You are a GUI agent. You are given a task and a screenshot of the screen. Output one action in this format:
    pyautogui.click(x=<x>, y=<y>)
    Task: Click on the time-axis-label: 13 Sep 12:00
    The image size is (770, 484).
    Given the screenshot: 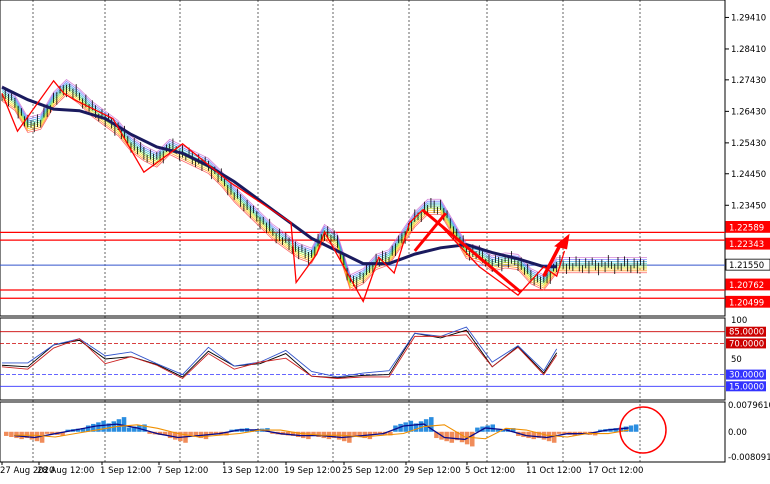 What is the action you would take?
    pyautogui.click(x=250, y=471)
    